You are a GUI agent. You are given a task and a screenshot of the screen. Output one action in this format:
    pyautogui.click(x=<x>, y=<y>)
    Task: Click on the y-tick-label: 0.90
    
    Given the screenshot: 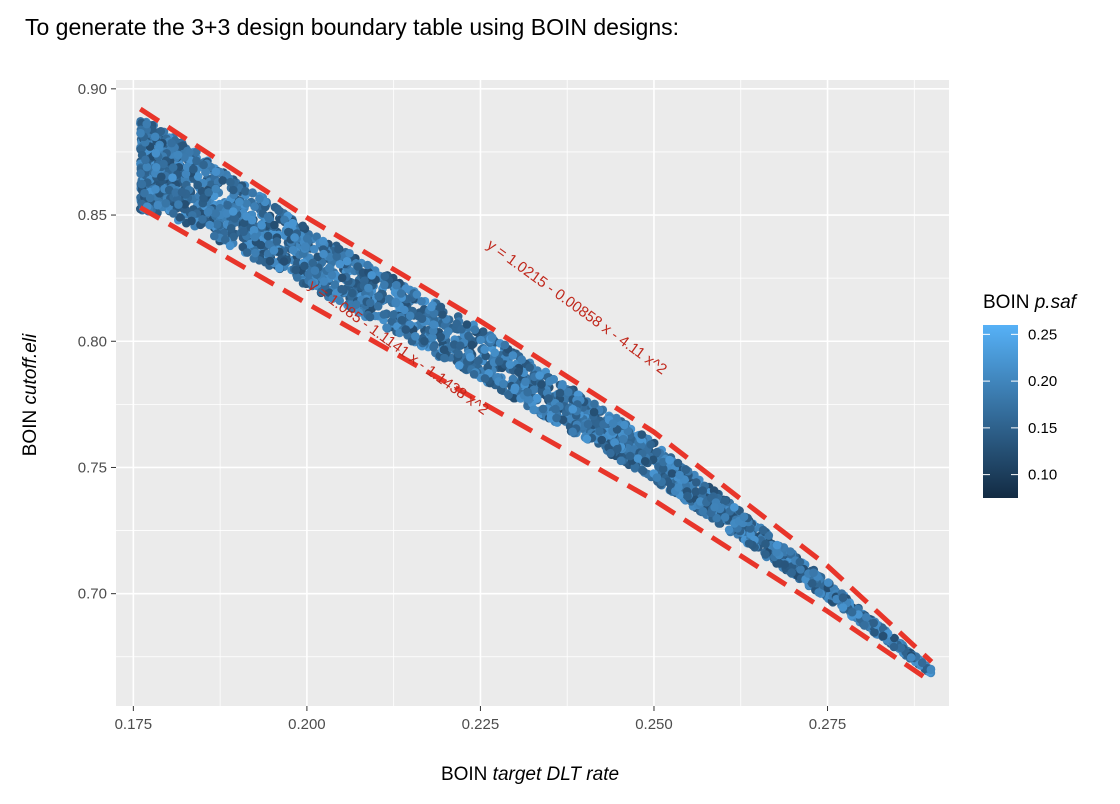 What is the action you would take?
    pyautogui.click(x=92, y=89)
    